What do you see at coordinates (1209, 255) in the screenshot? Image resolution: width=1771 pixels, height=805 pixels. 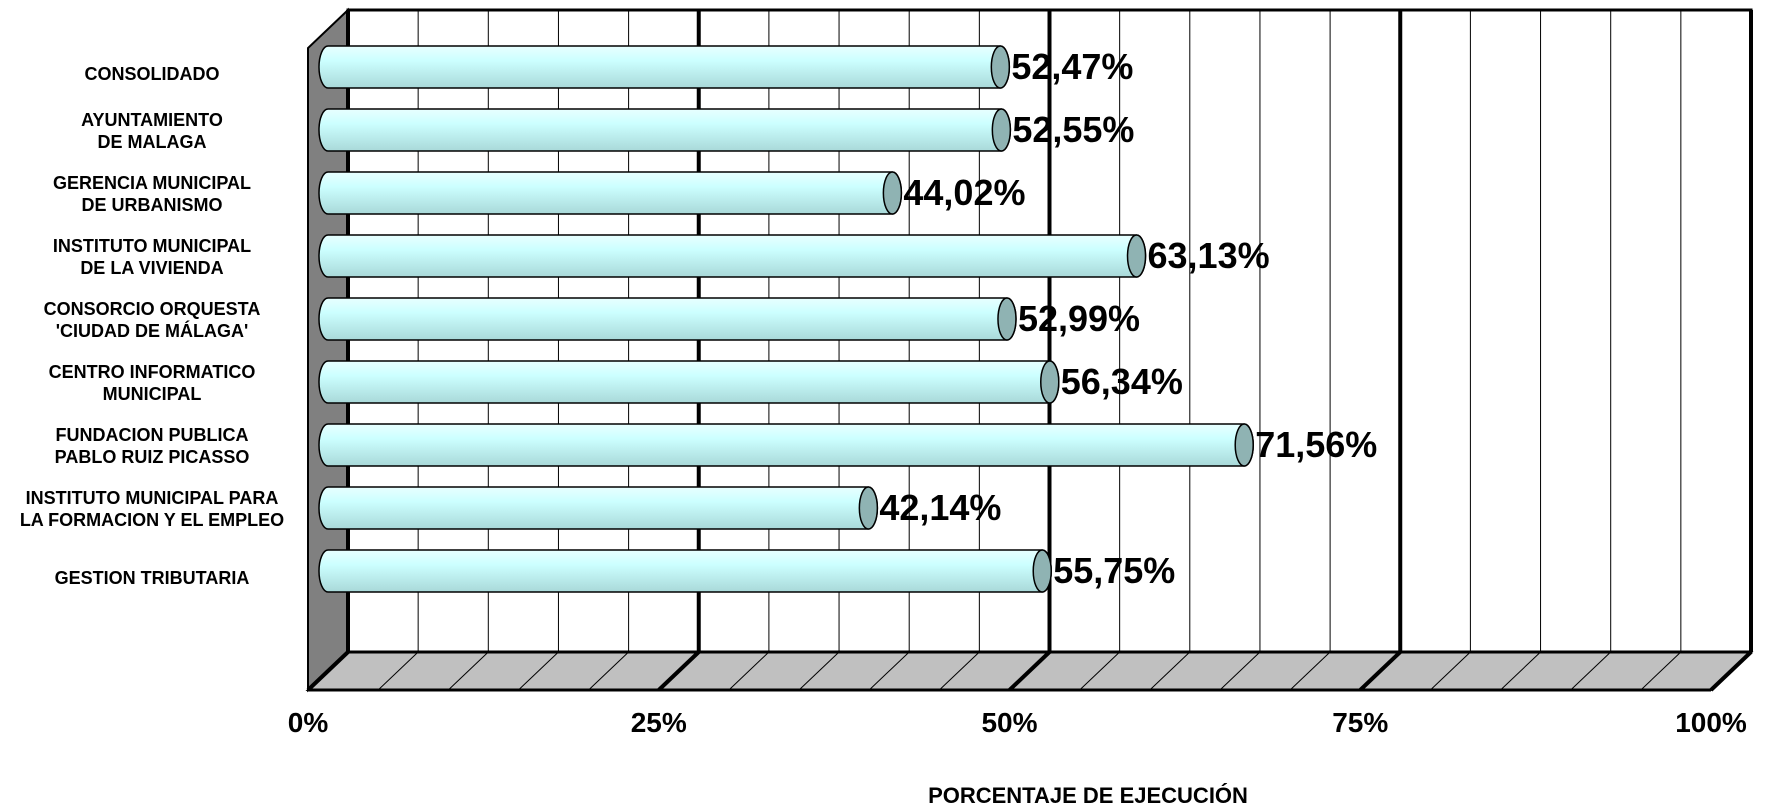 I see `data-label: 63,13%` at bounding box center [1209, 255].